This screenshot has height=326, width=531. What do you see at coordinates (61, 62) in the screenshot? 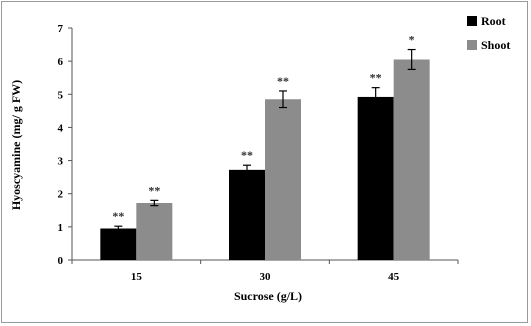
I see `y-tick-label: 6` at bounding box center [61, 62].